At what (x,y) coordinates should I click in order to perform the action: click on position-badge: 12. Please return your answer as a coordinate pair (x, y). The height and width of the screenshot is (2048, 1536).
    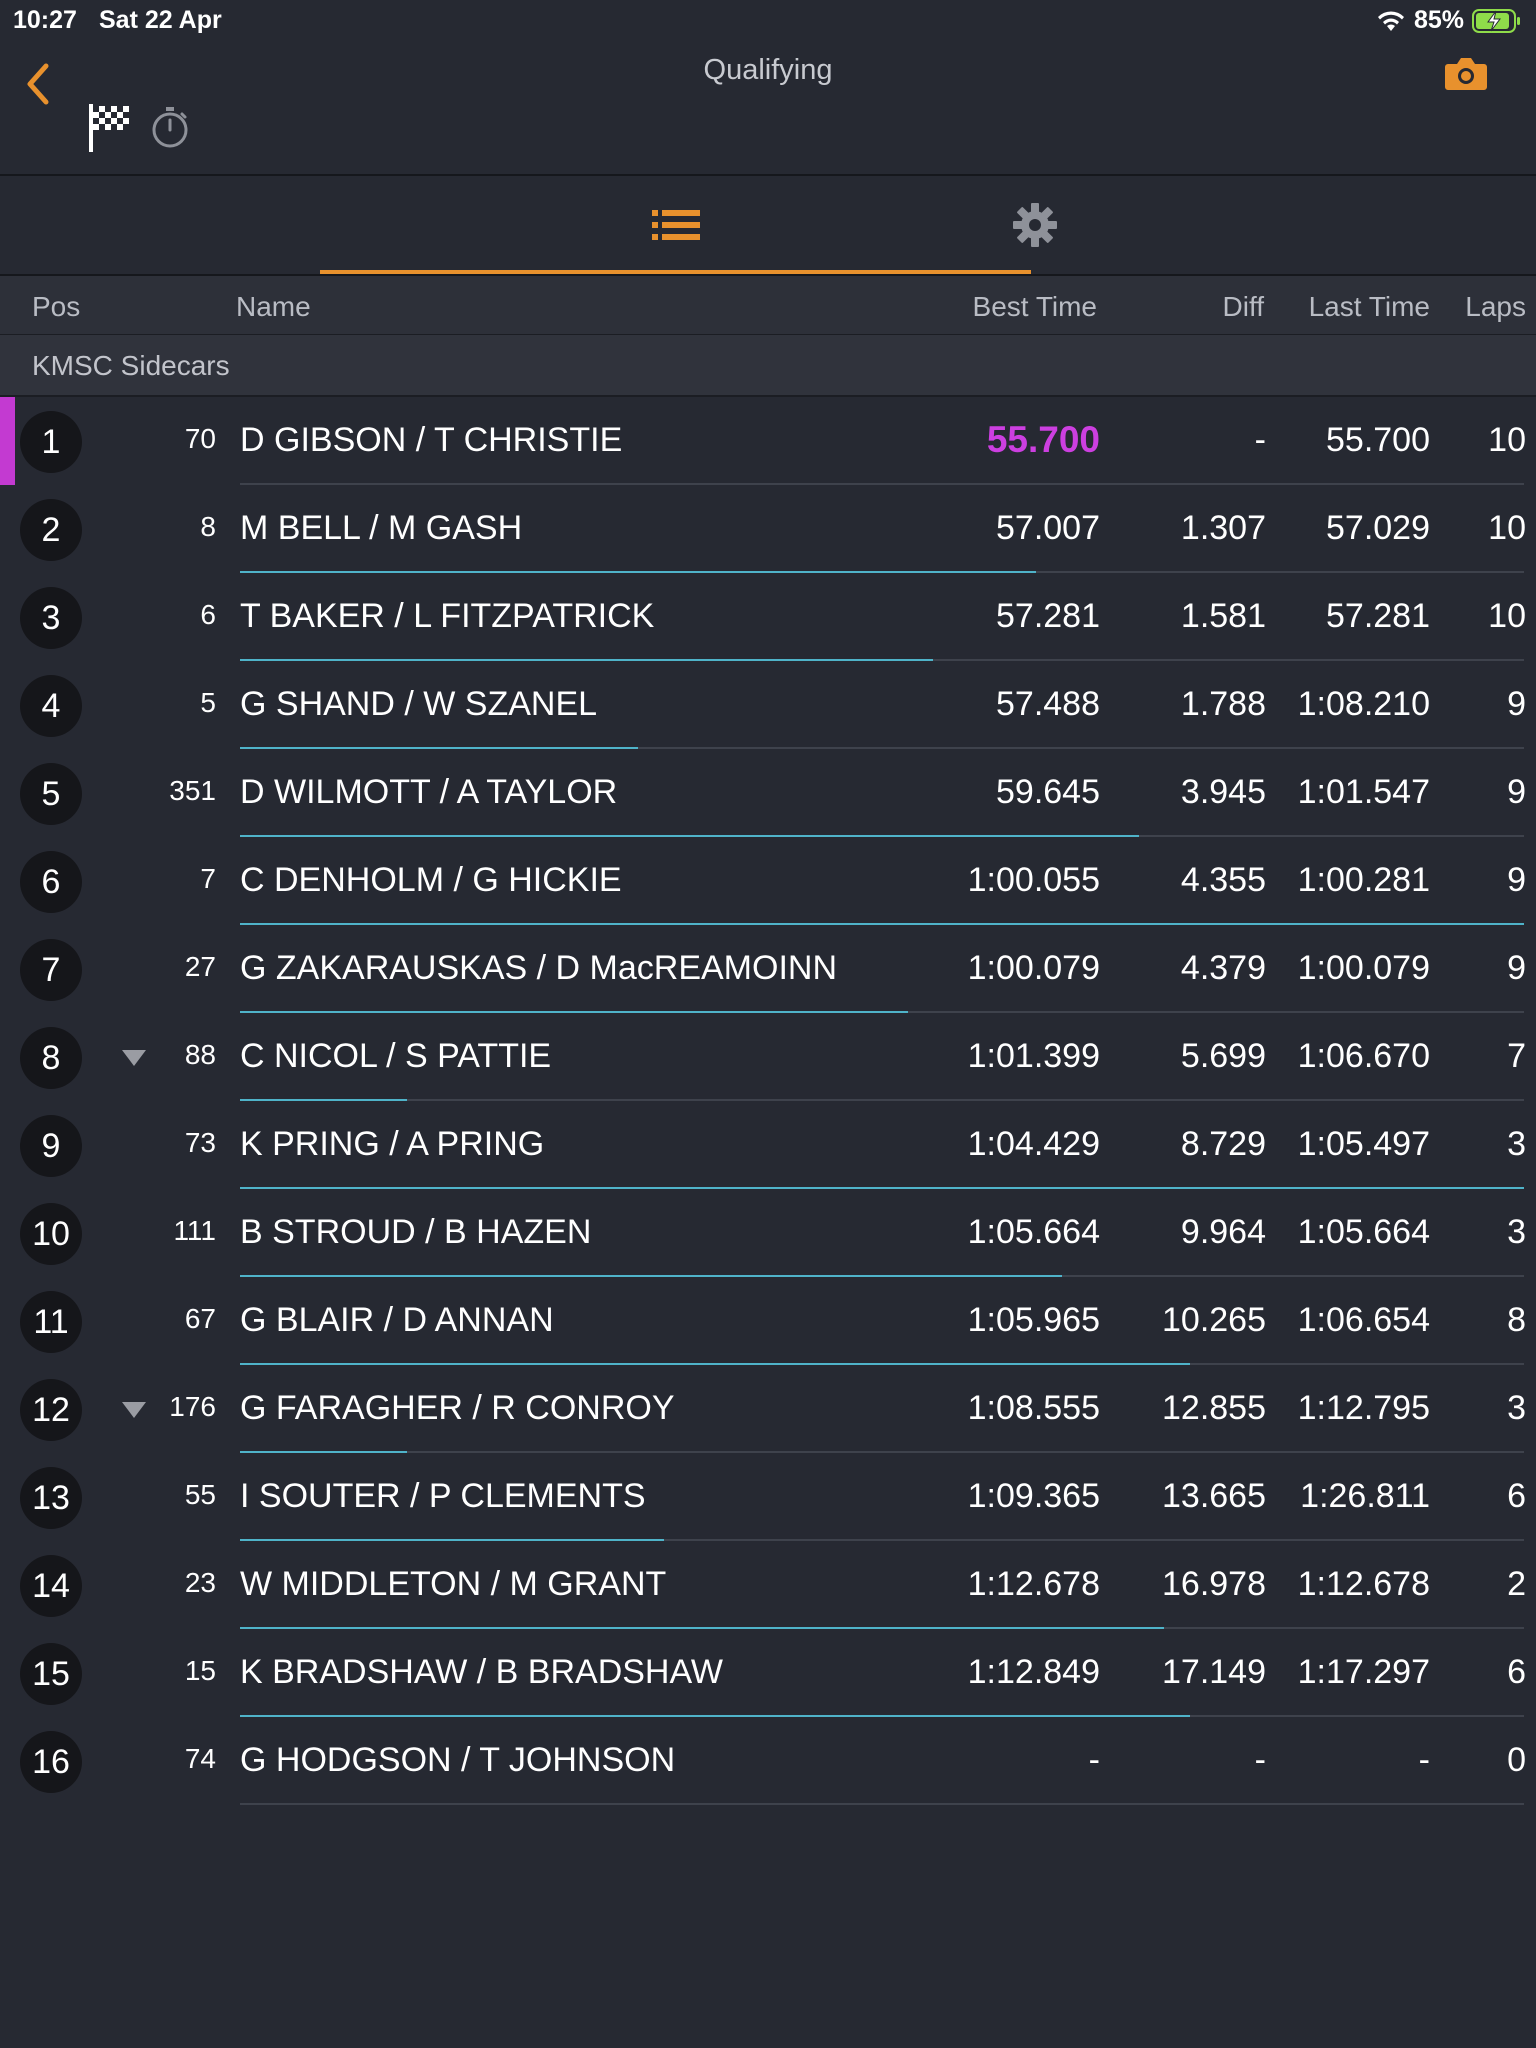
    Looking at the image, I should click on (51, 1410).